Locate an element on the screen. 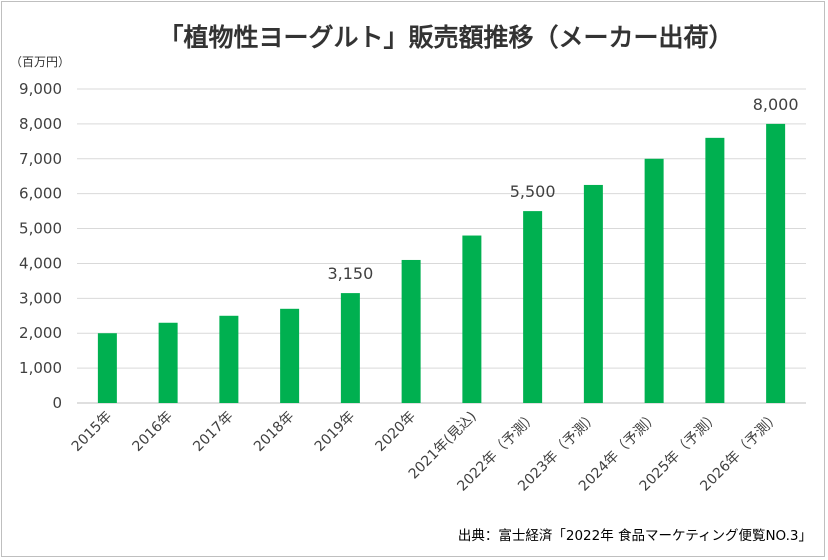 The width and height of the screenshot is (828, 560). source-note: 出典：富士経済「2022年 食品マーケティング便覧NO.3」 is located at coordinates (635, 535).